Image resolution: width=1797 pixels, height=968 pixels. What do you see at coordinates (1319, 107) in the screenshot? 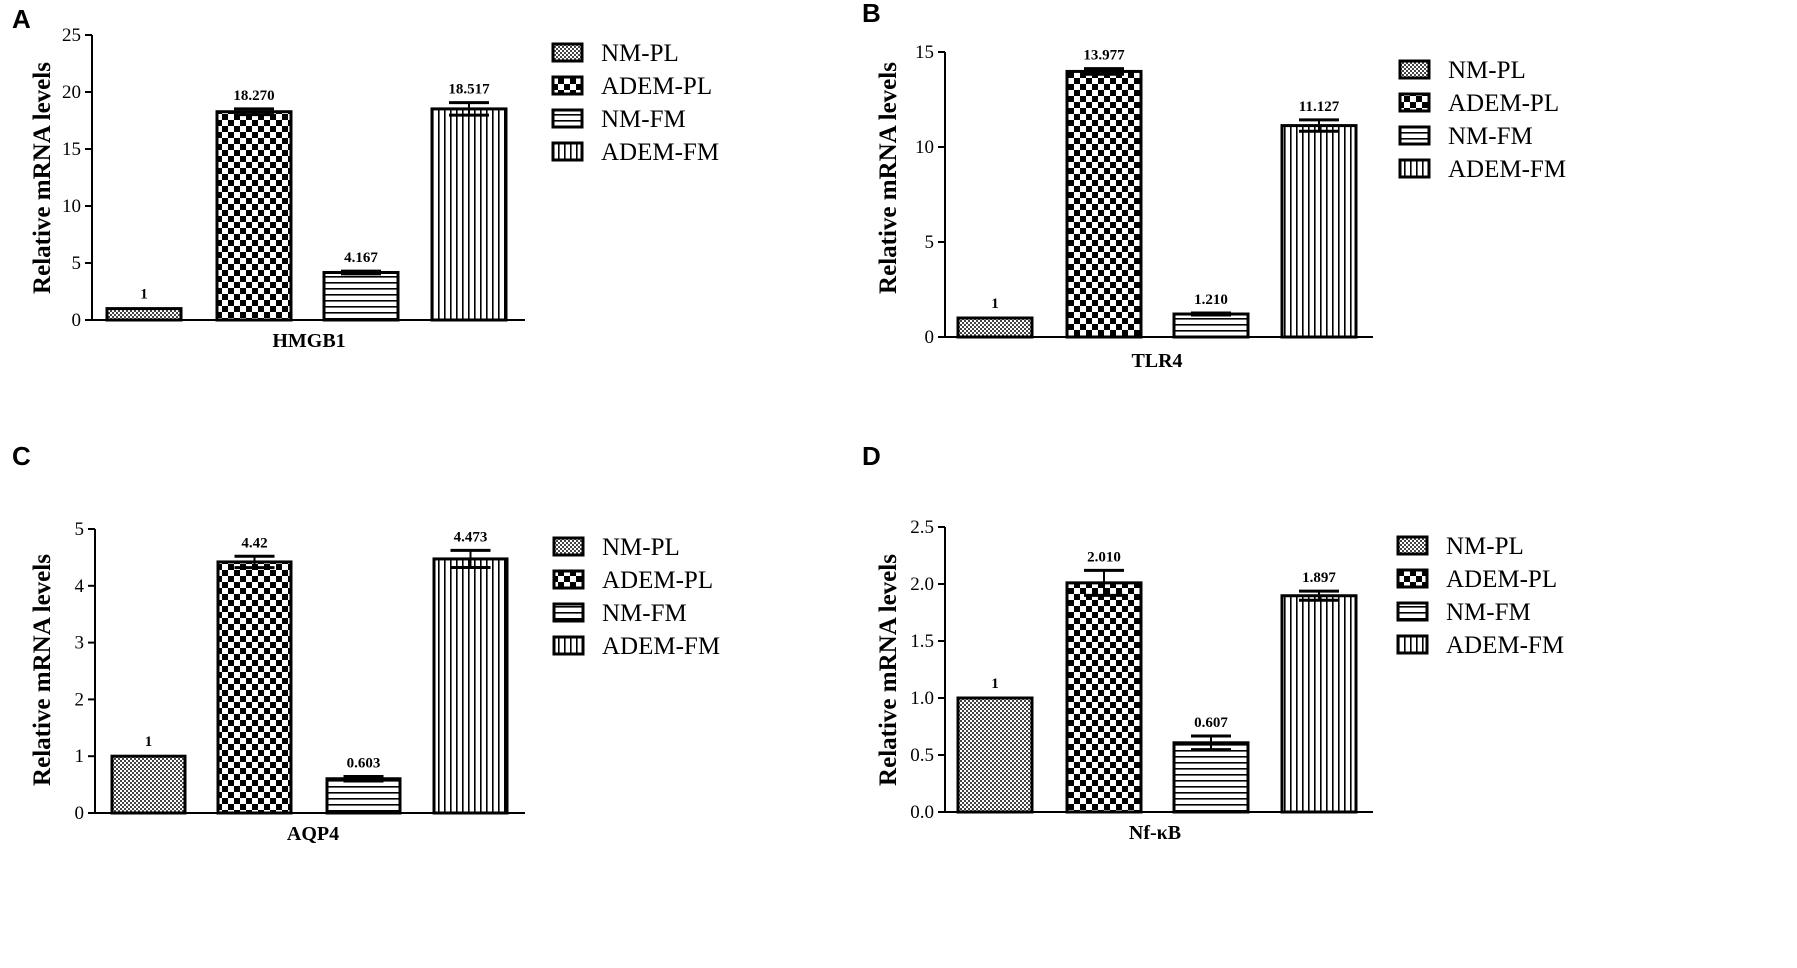
I see `data-label: 11.127` at bounding box center [1319, 107].